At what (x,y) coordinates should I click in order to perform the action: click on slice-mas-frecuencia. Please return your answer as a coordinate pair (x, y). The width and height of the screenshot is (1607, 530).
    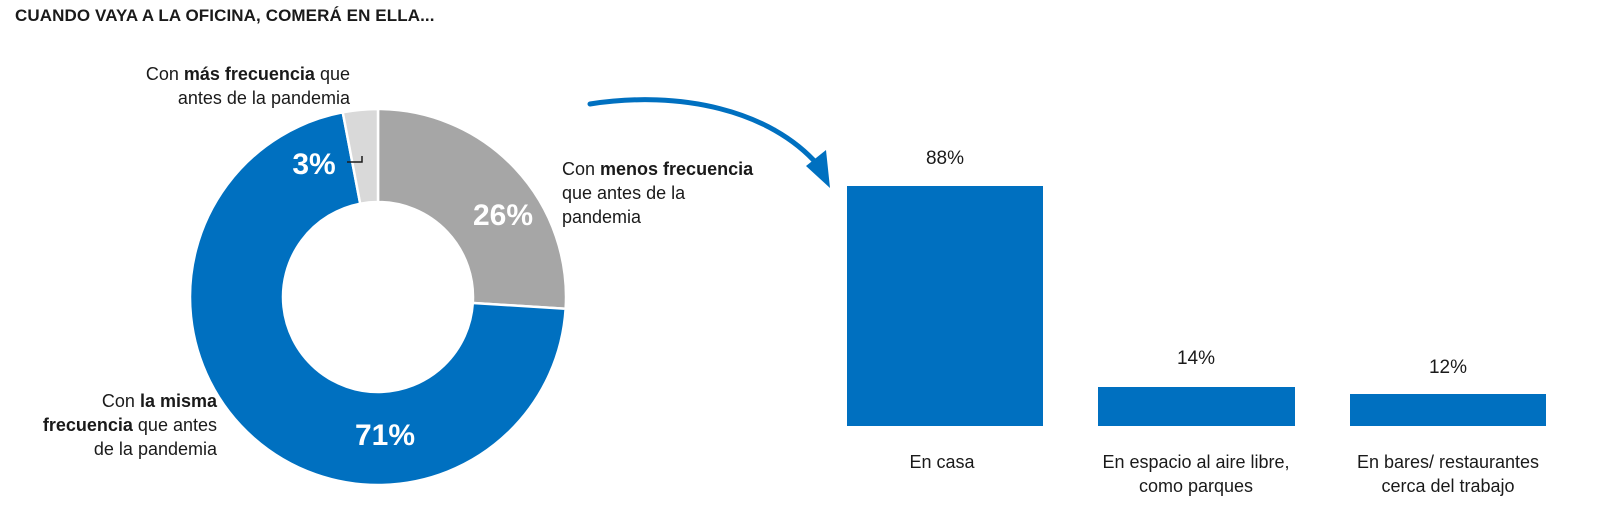
    Looking at the image, I should click on (360, 156).